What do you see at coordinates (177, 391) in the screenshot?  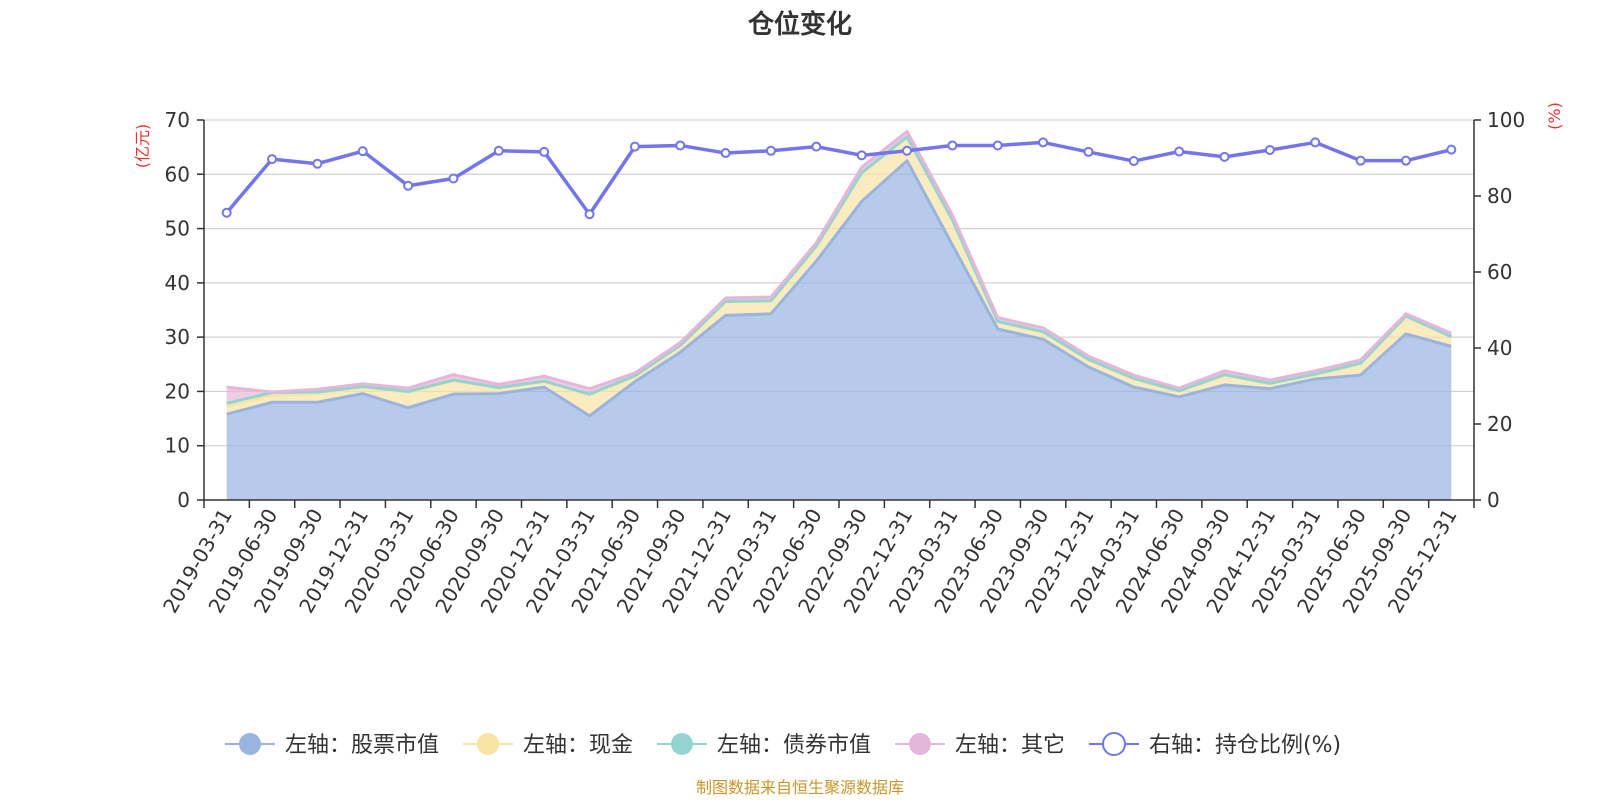 I see `left-tick-label: 20` at bounding box center [177, 391].